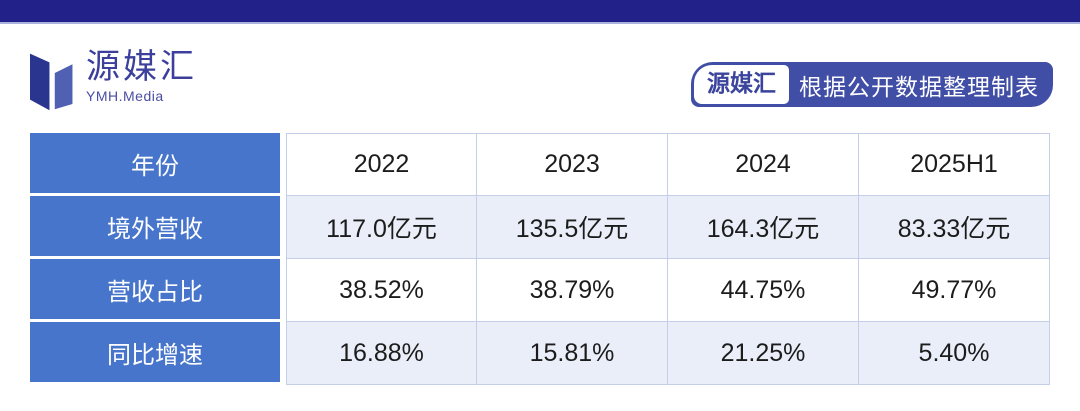 The height and width of the screenshot is (411, 1080). Describe the element at coordinates (158, 290) in the screenshot. I see `row-label-cell: 营收占比` at that location.